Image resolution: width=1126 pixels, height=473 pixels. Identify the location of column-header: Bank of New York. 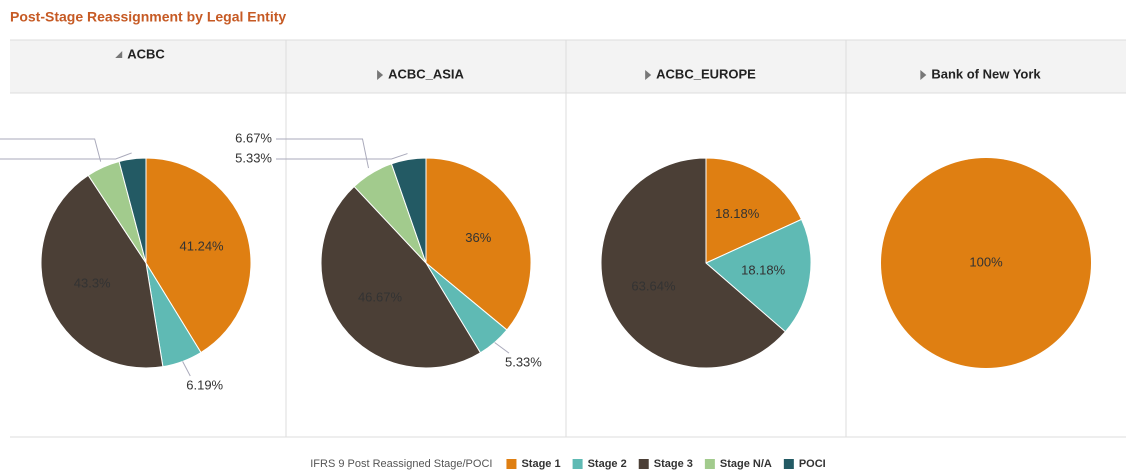
(986, 73).